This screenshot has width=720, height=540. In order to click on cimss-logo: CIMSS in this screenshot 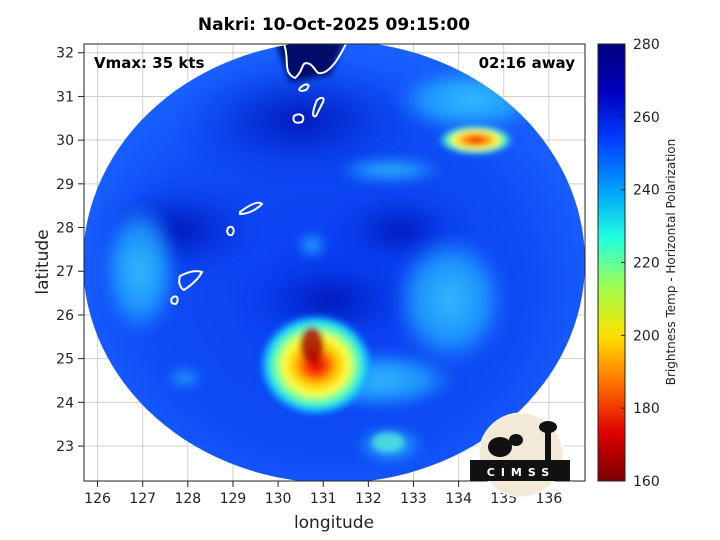, I will do `click(520, 455)`.